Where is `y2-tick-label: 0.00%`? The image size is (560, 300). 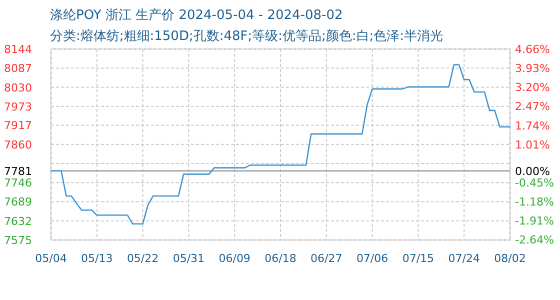
y2-tick-label: 0.00% is located at coordinates (532, 171).